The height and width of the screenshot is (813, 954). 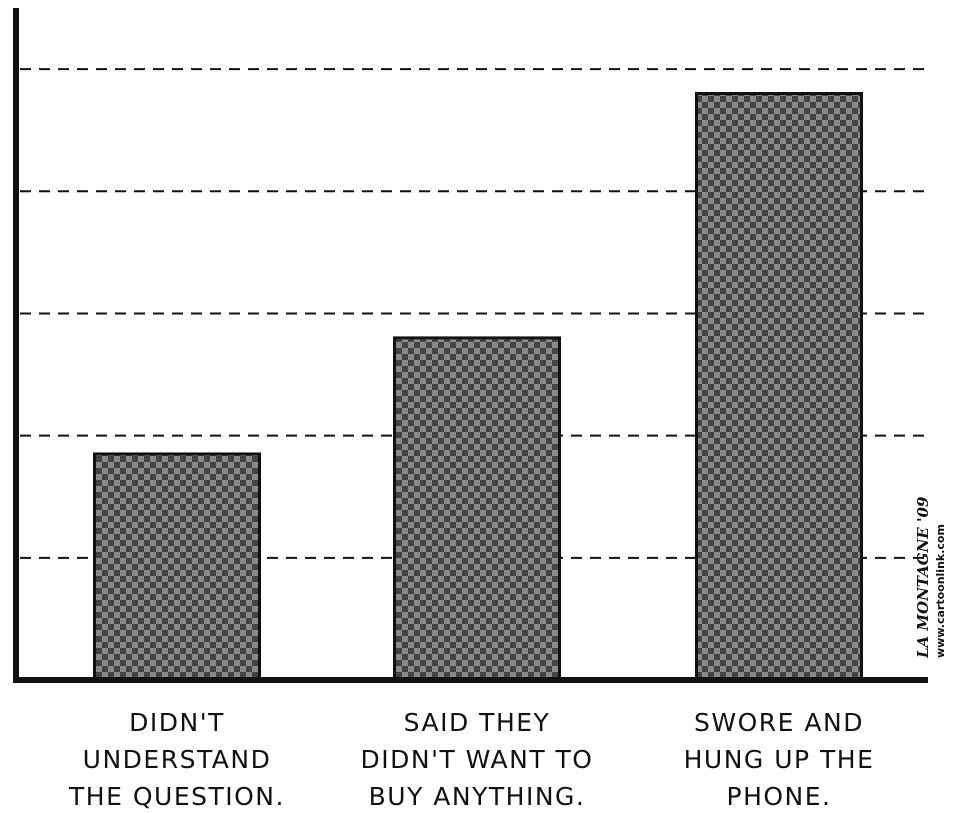 I want to click on category-label: DIDN'T UNDERSTAND THE QUESTION., so click(x=176, y=759).